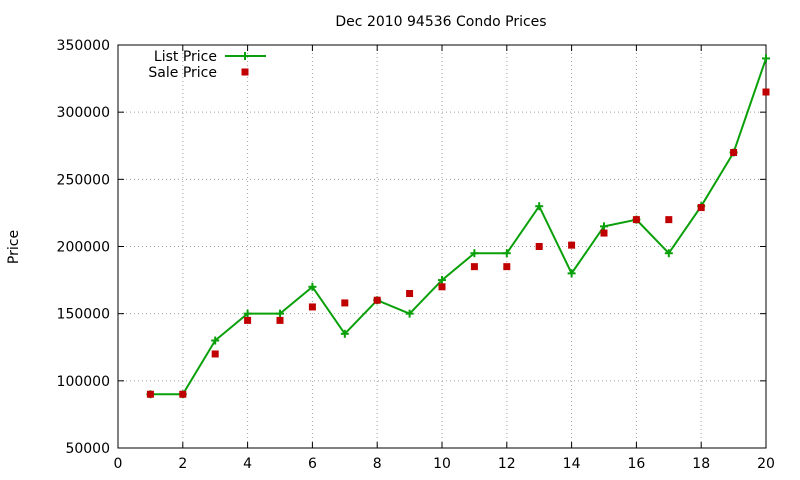  Describe the element at coordinates (83, 46) in the screenshot. I see `y-tick-label: 350000` at that location.